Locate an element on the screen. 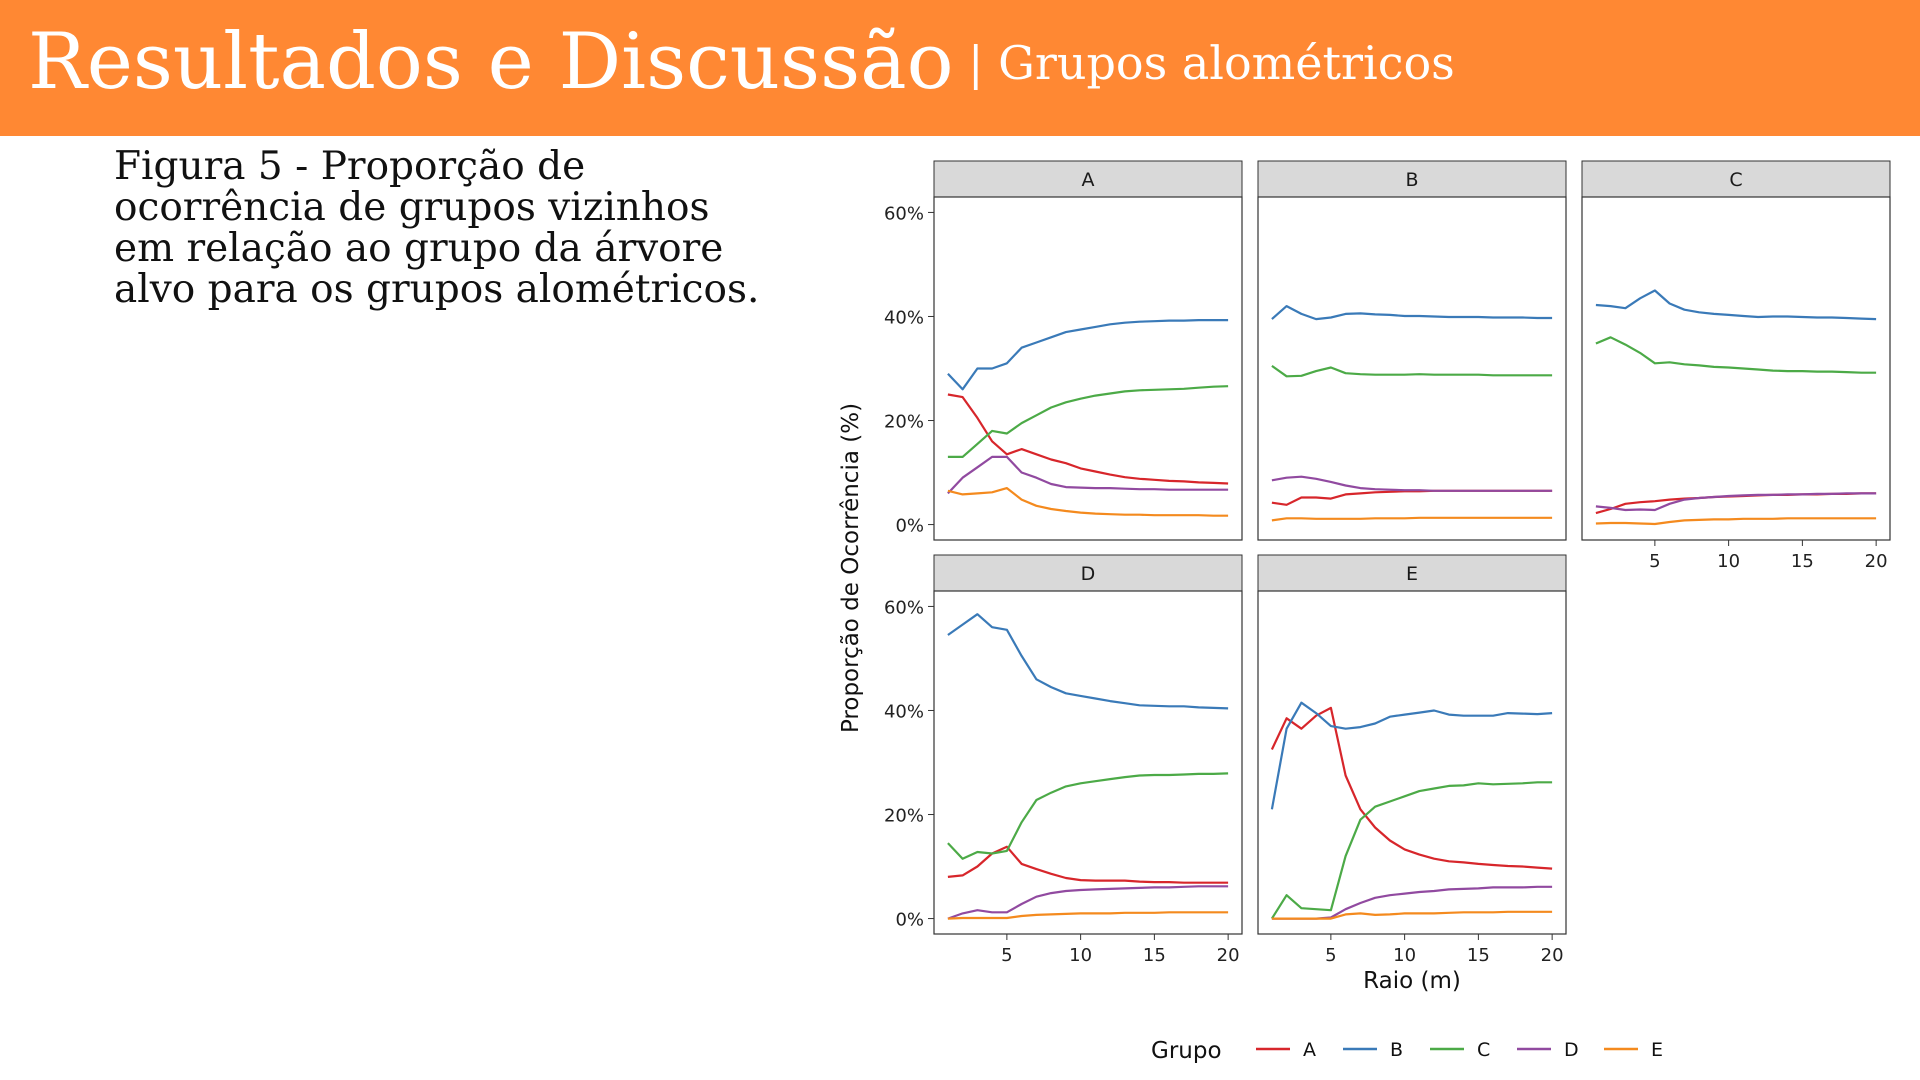  page-title: Resultados e Discussão is located at coordinates (491, 62).